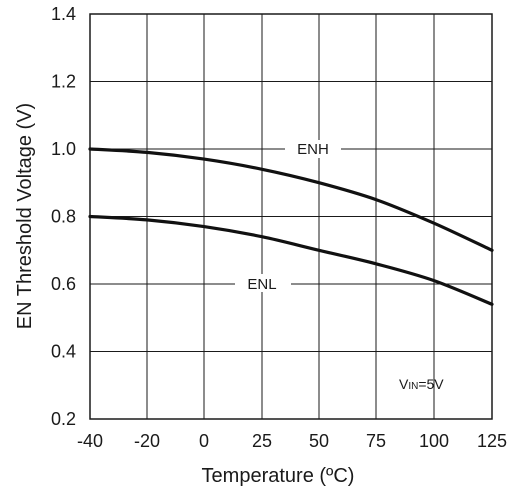 The width and height of the screenshot is (510, 493). What do you see at coordinates (63, 352) in the screenshot?
I see `y-tick-label-0.4: 0.4` at bounding box center [63, 352].